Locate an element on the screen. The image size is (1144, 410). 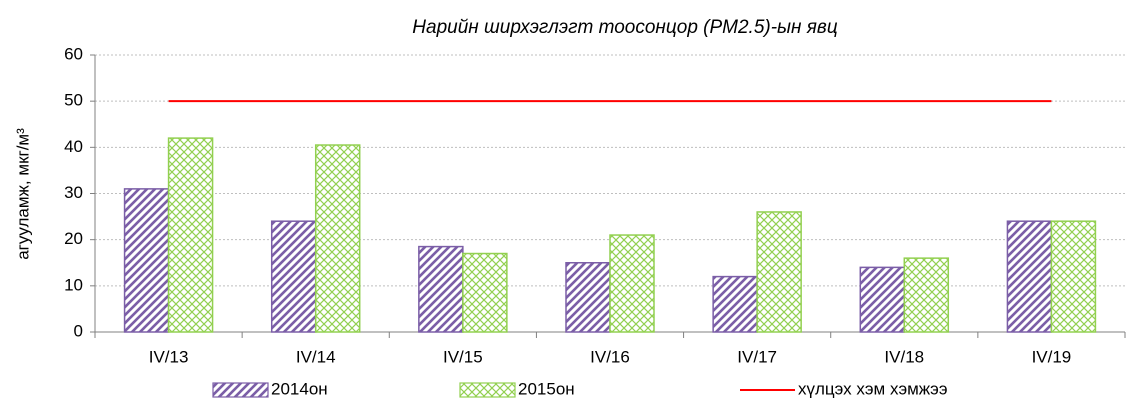
y-tick-label: 10 is located at coordinates (73, 284).